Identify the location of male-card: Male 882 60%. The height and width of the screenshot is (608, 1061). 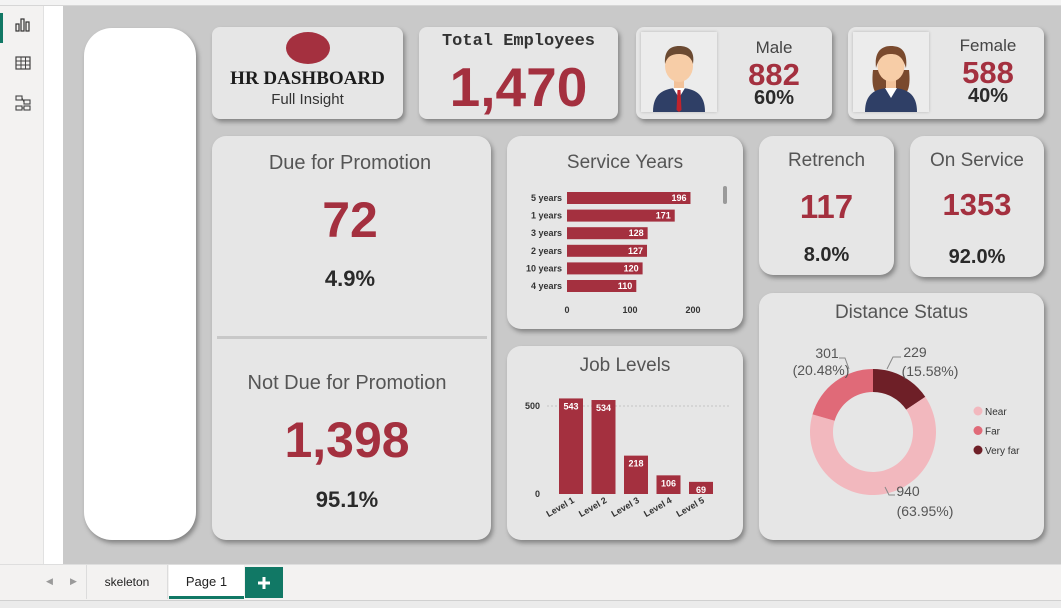
(734, 73).